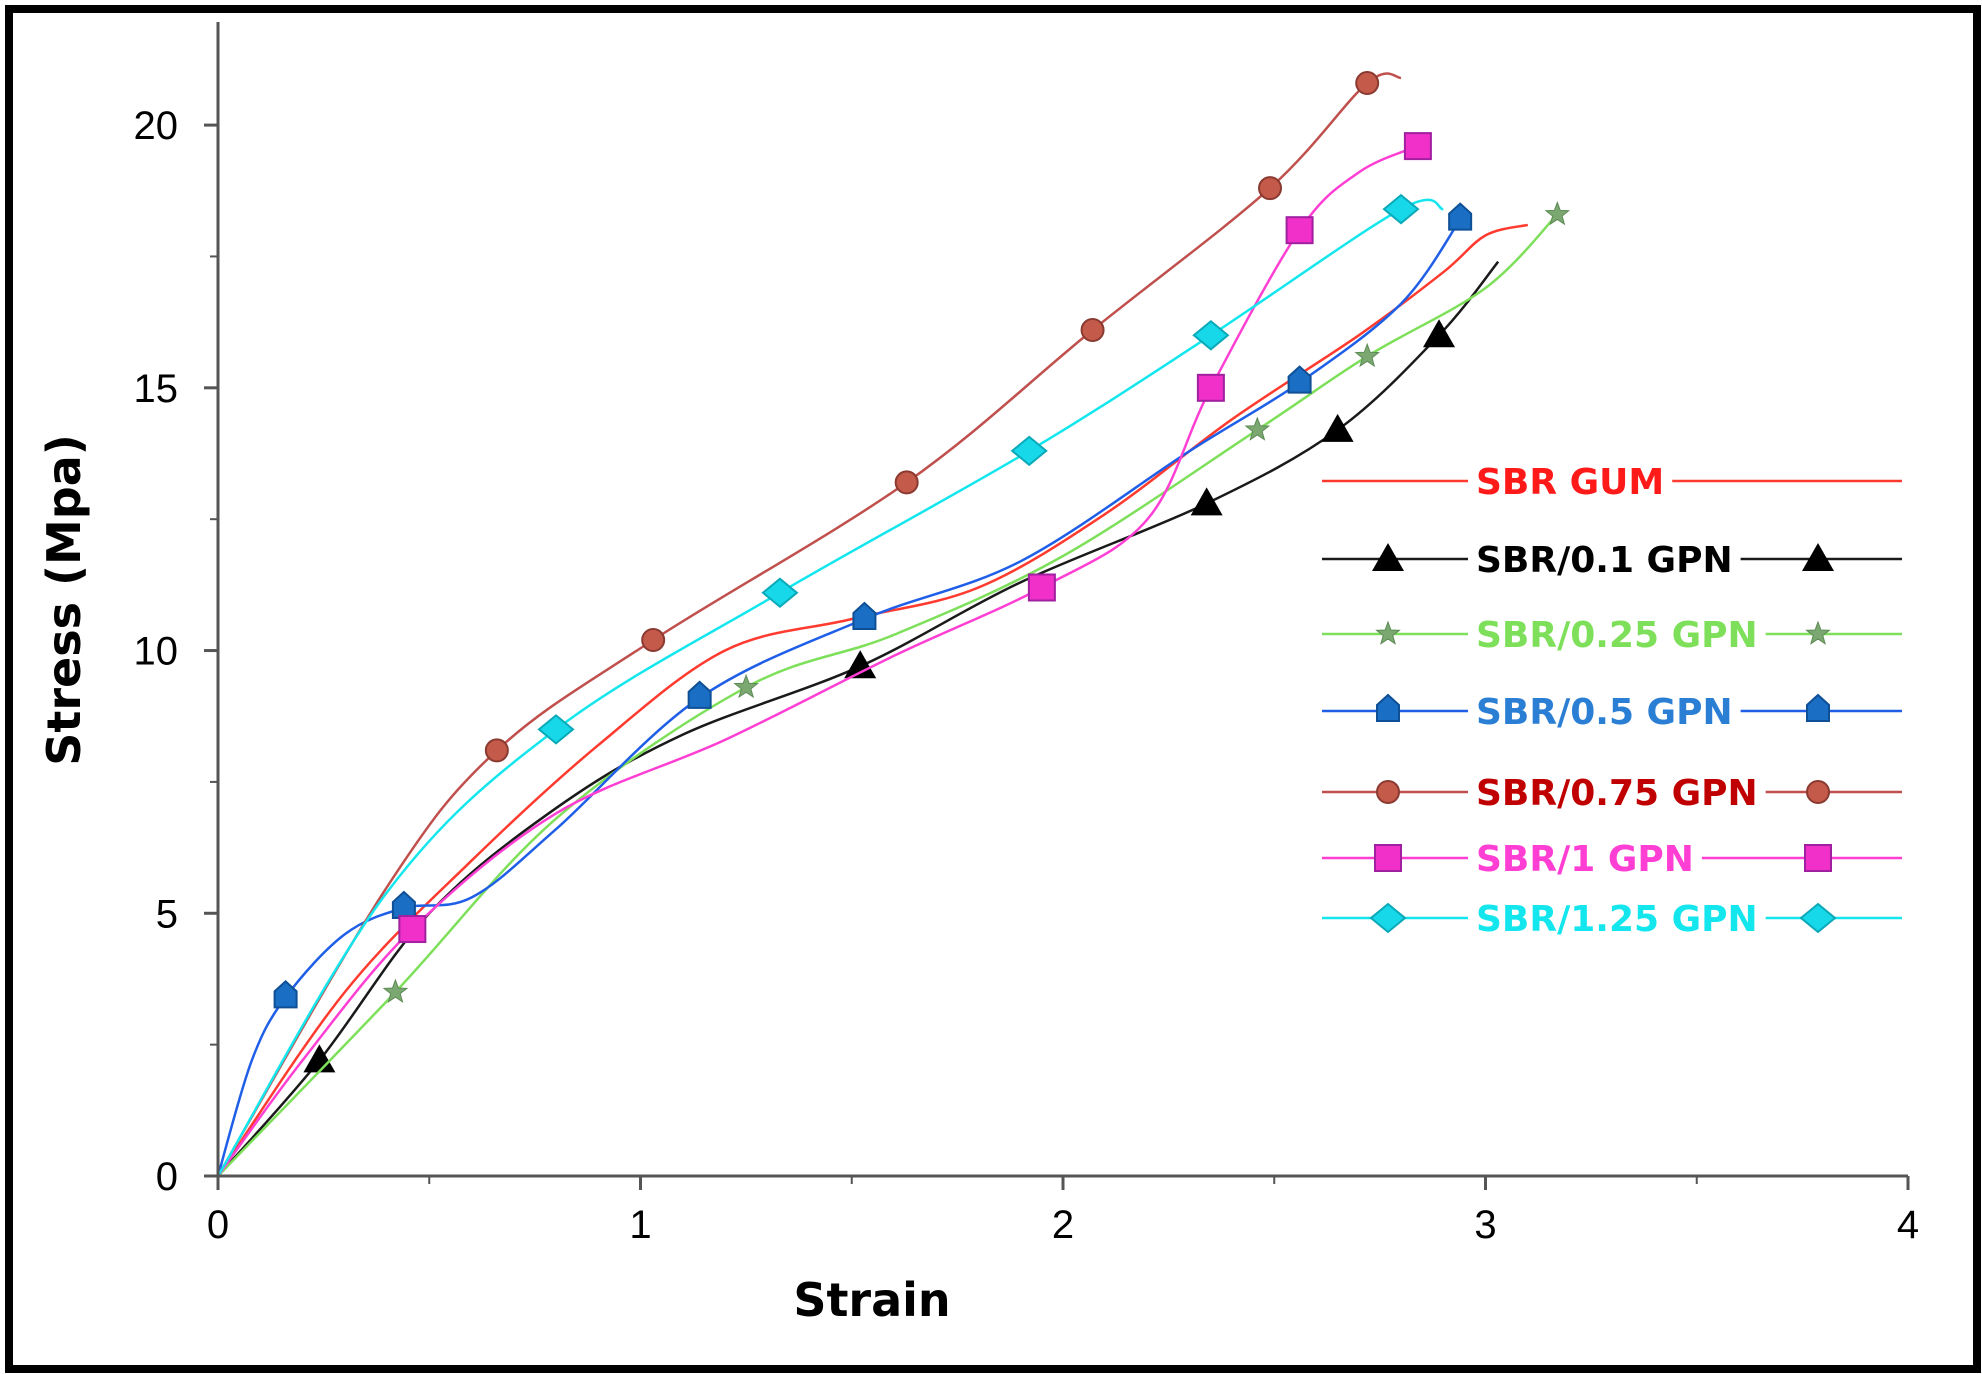  What do you see at coordinates (640, 1225) in the screenshot?
I see `x-tick-label: 1` at bounding box center [640, 1225].